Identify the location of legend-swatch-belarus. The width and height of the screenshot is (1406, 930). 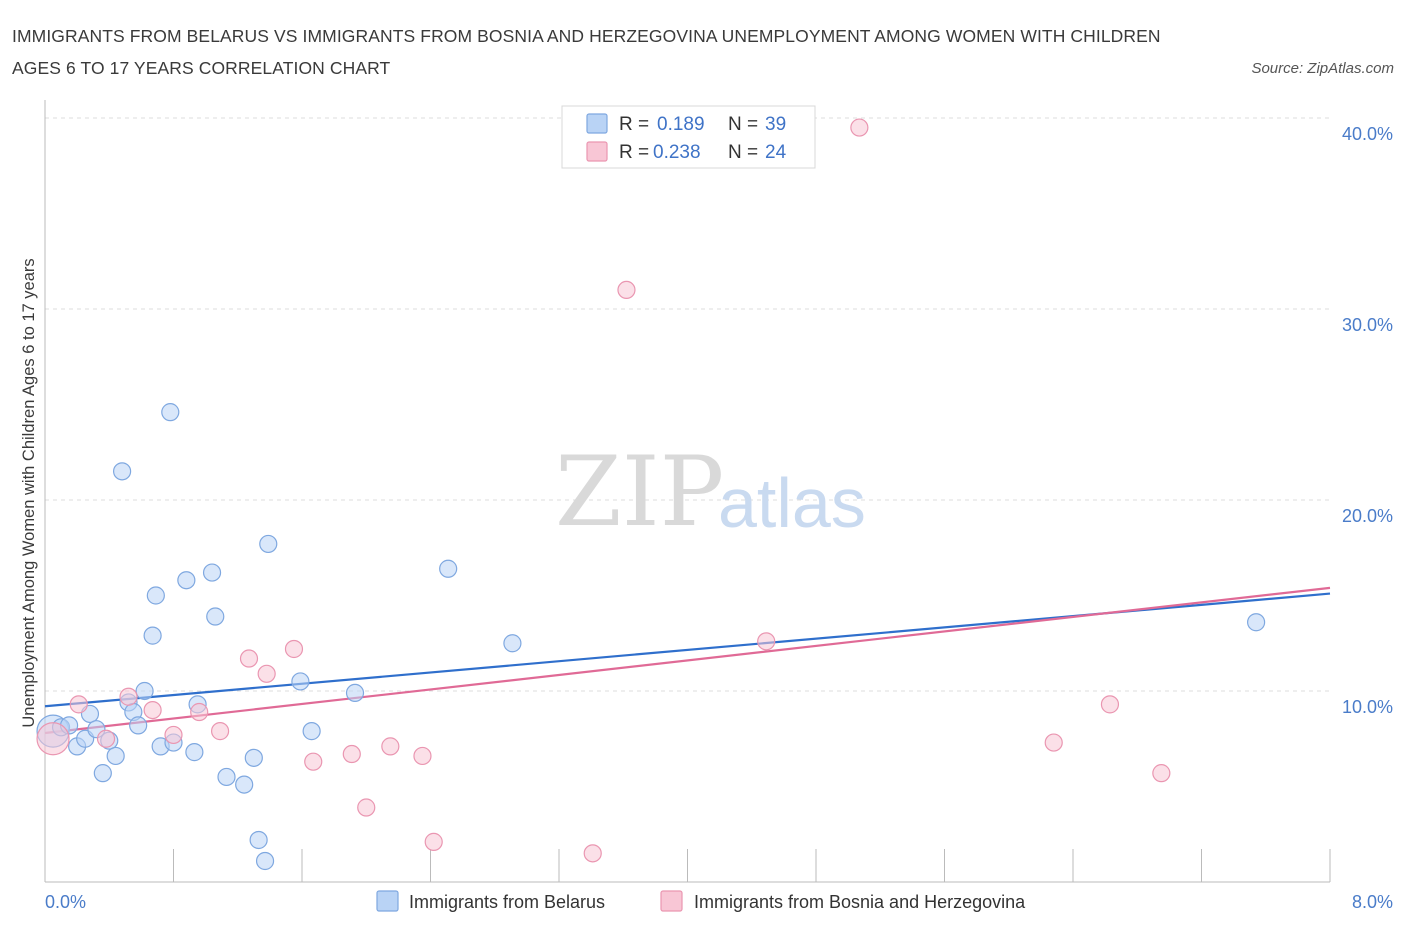
(597, 123).